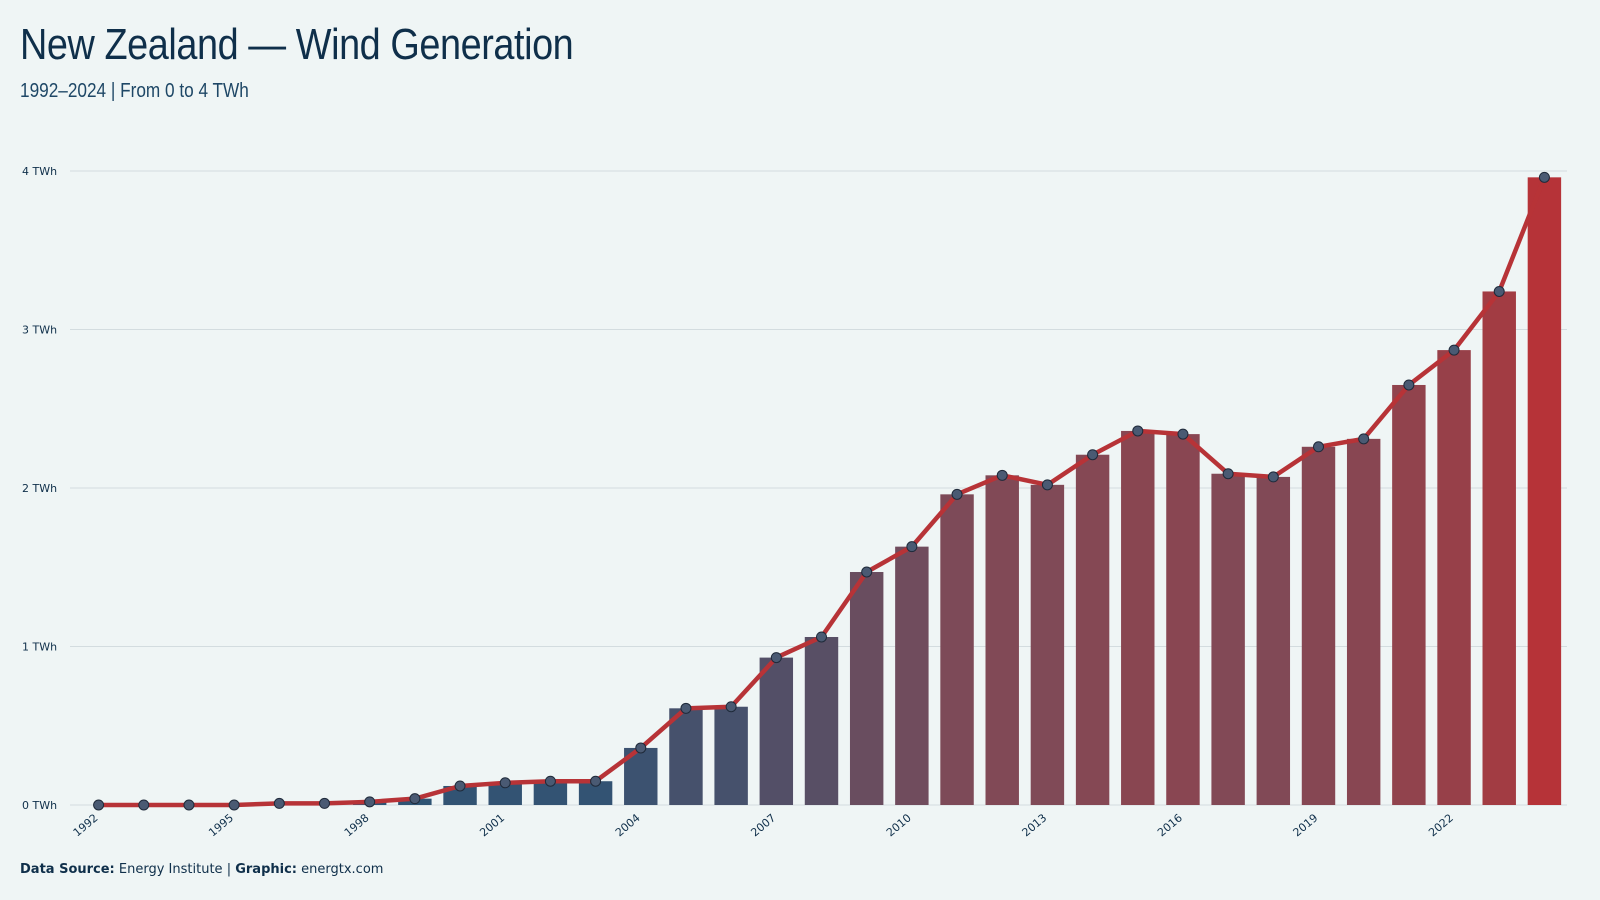 The image size is (1600, 900). I want to click on x-tick-label: 1992, so click(86, 825).